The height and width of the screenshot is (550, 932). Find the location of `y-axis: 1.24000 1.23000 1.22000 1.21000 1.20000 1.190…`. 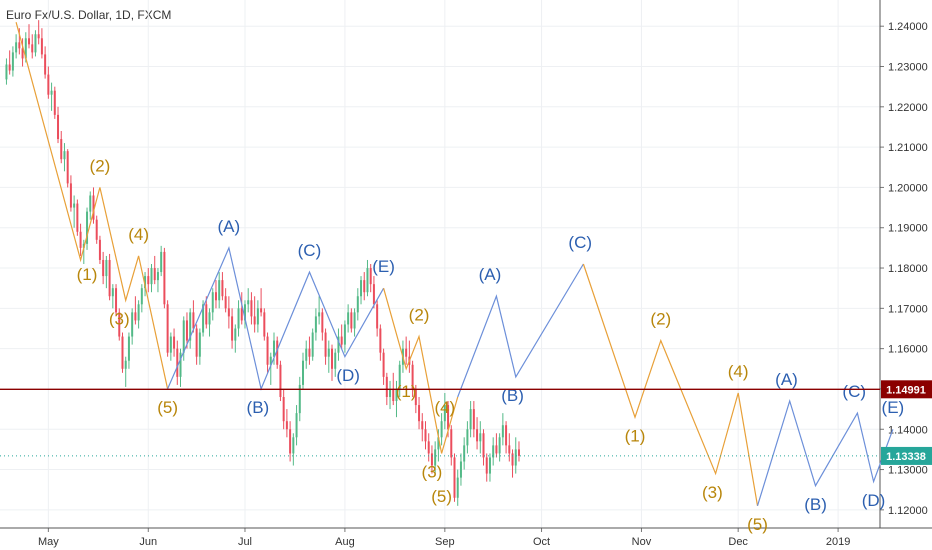

y-axis: 1.24000 1.23000 1.22000 1.21000 1.20000 1.190… is located at coordinates (903, 264).